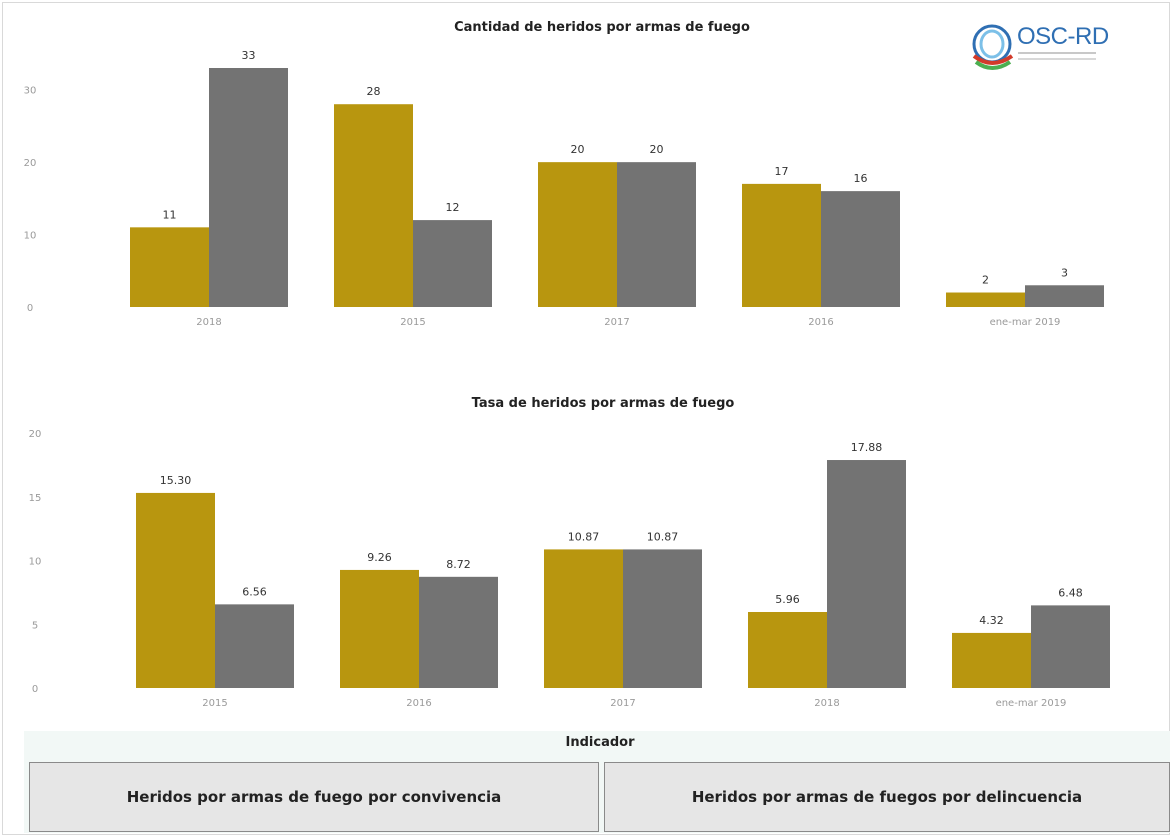  I want to click on chart-1-ytick-1: 10, so click(30, 236).